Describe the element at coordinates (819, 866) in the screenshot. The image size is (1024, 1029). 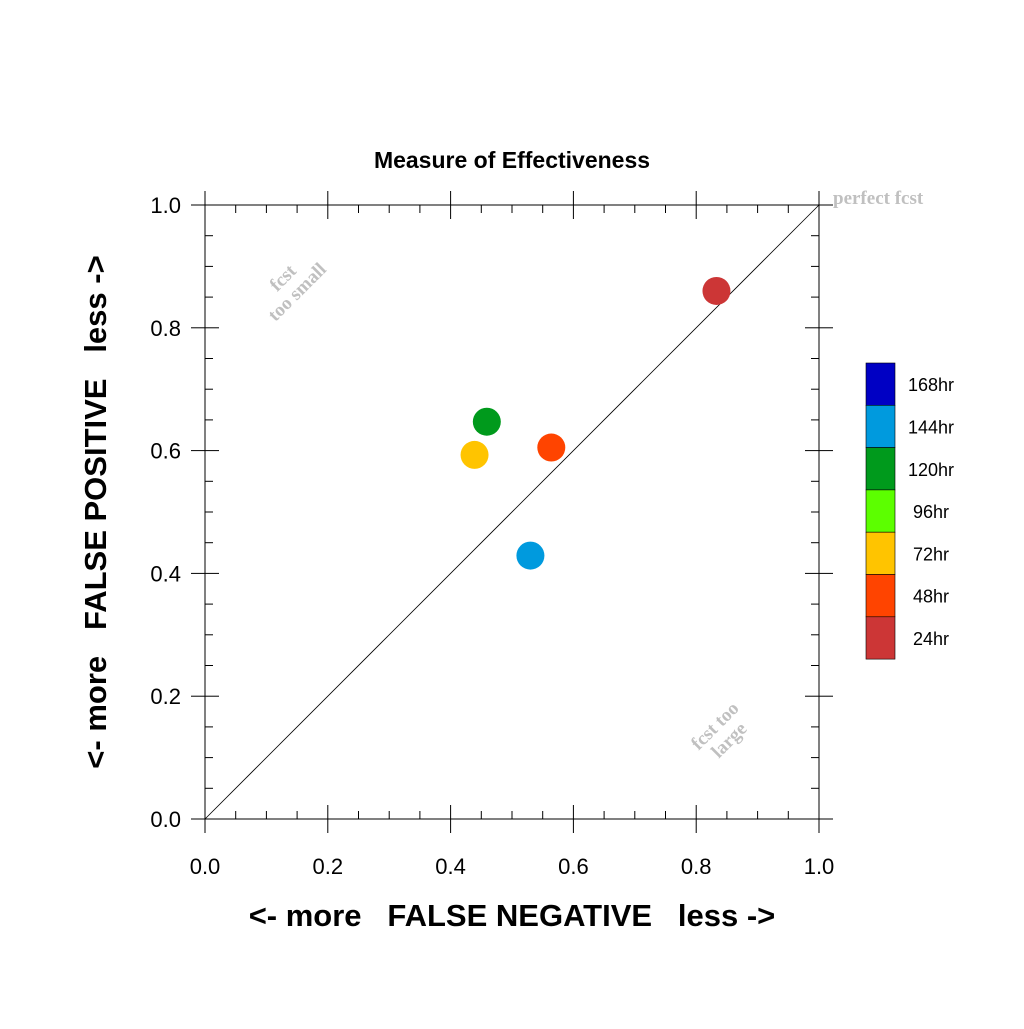
I see `x-tick-label: 1.0` at that location.